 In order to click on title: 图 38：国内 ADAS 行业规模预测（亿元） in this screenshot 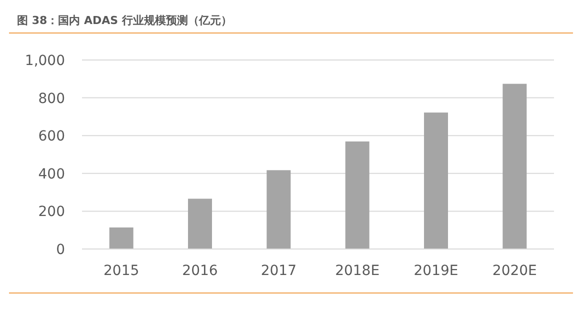, I will do `click(124, 20)`.